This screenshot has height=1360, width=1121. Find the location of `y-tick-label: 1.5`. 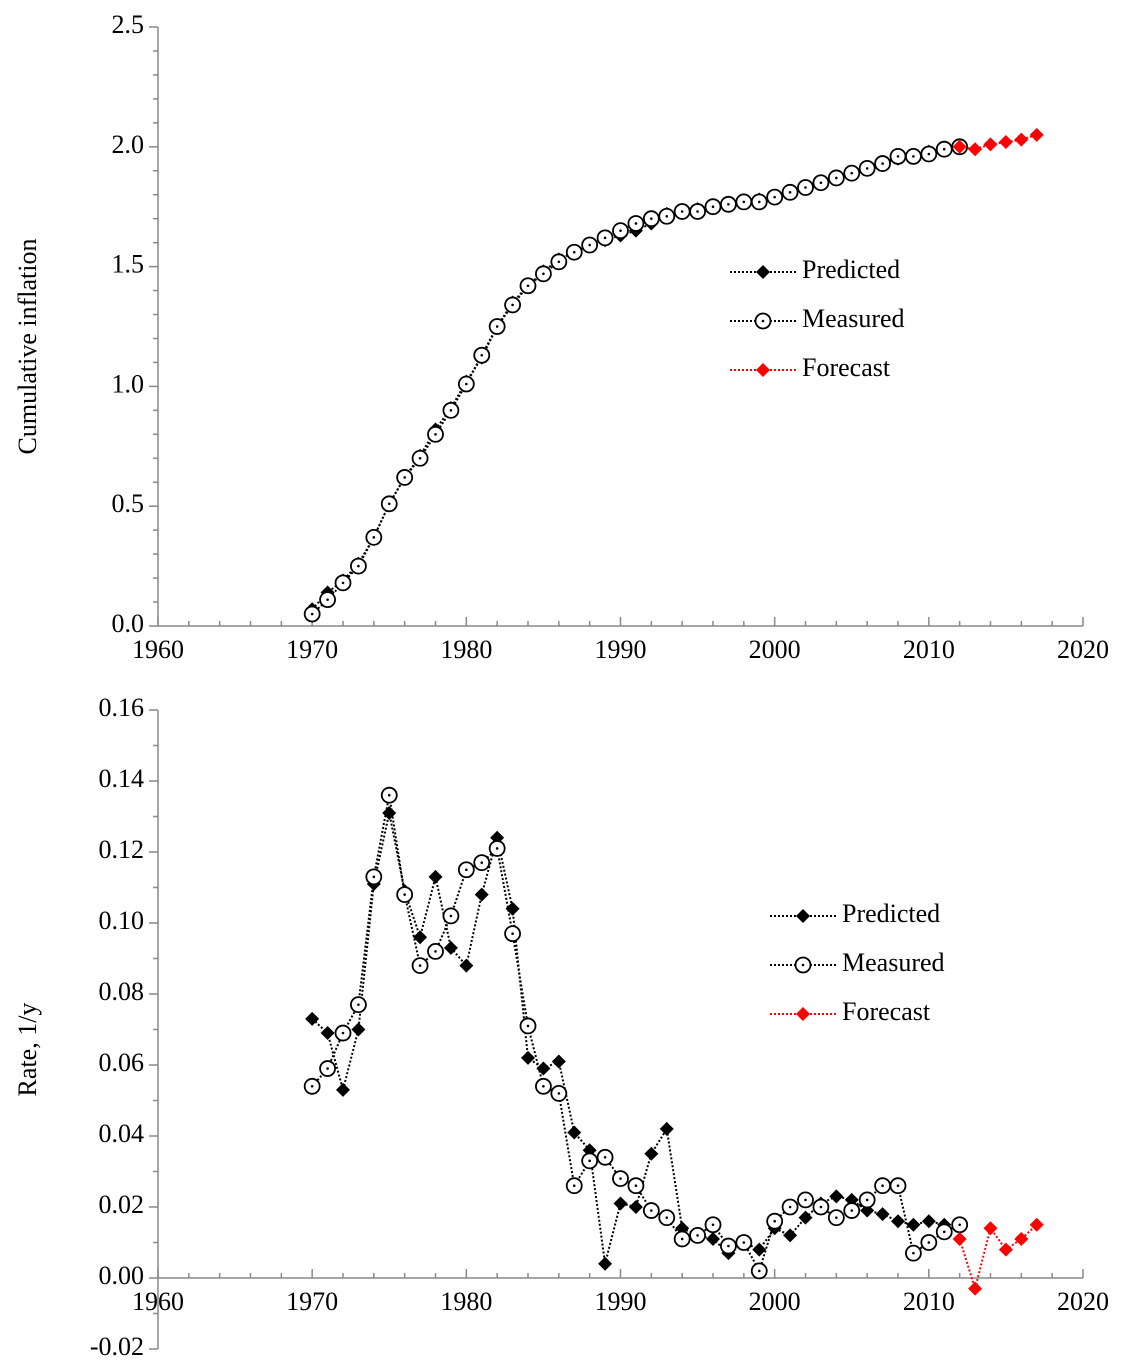

y-tick-label: 1.5 is located at coordinates (128, 264).